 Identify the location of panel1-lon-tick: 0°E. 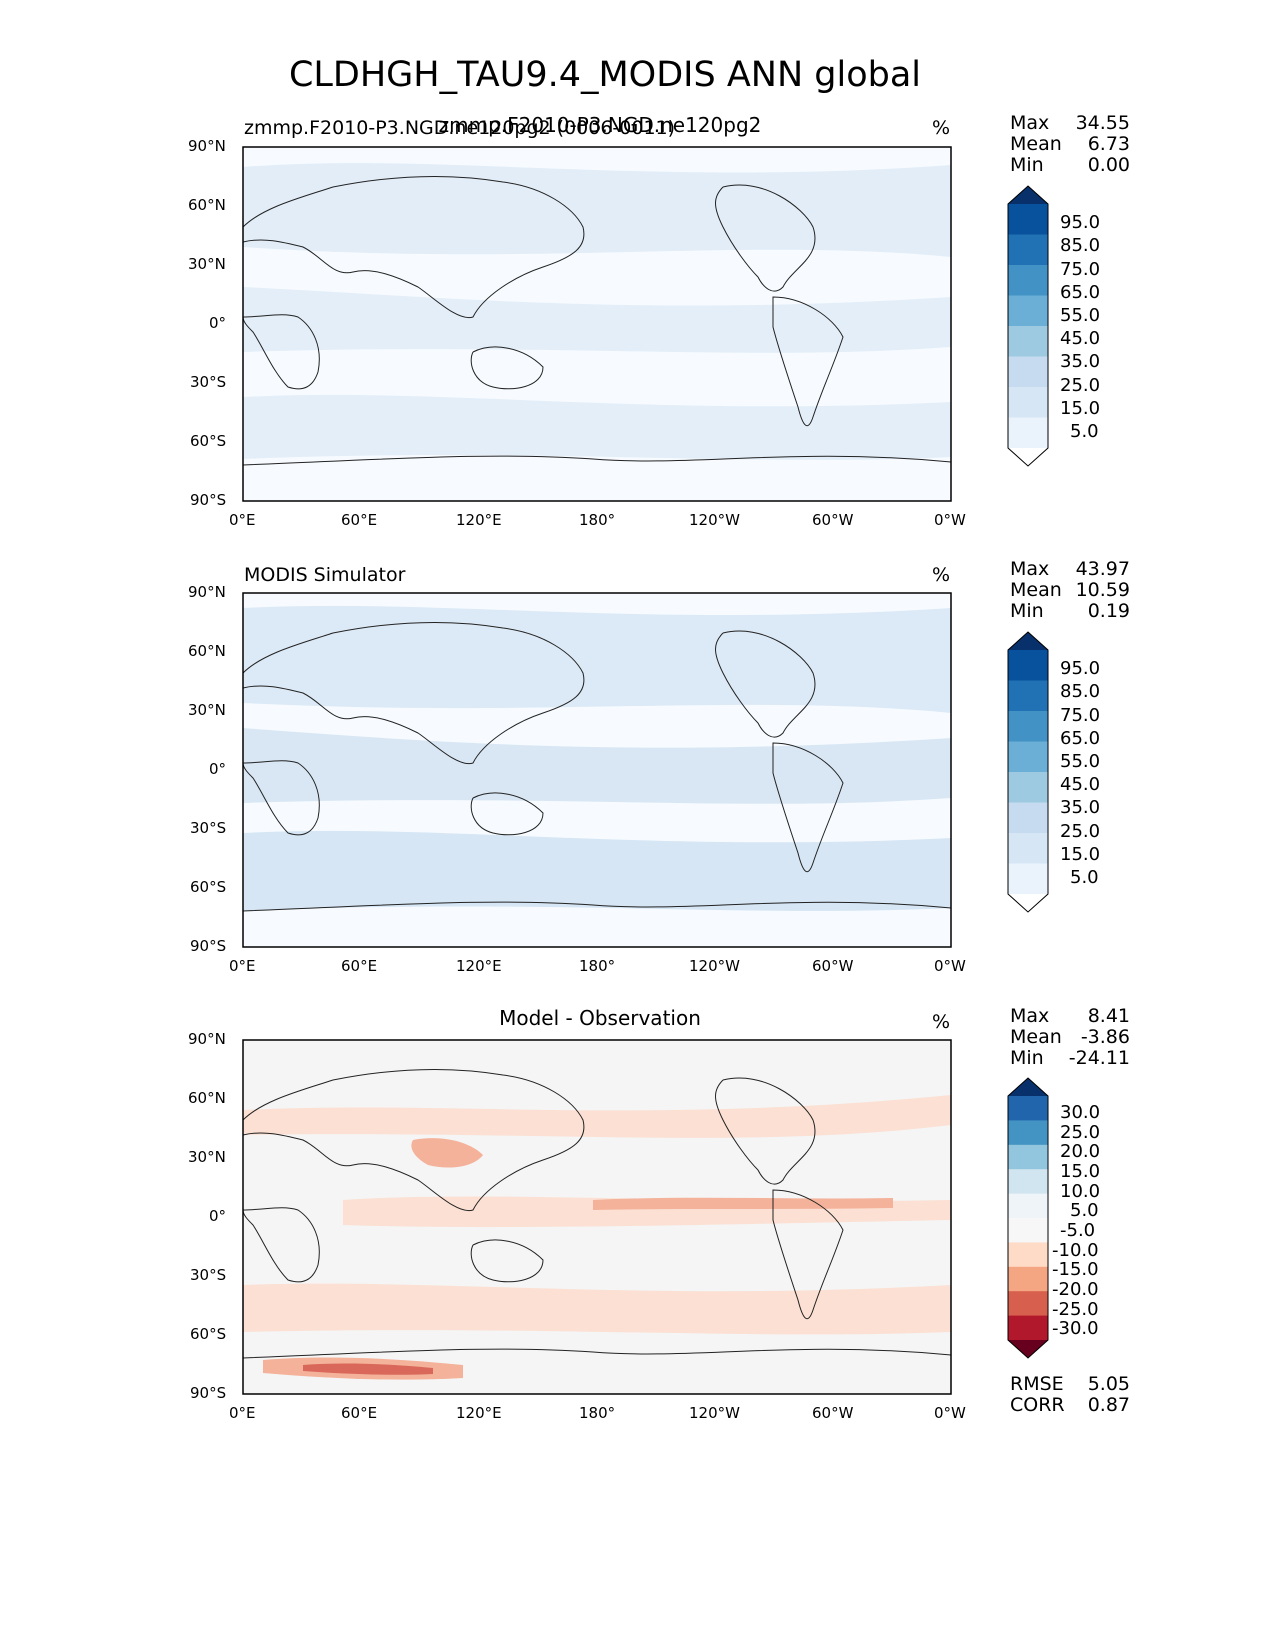
(242, 520).